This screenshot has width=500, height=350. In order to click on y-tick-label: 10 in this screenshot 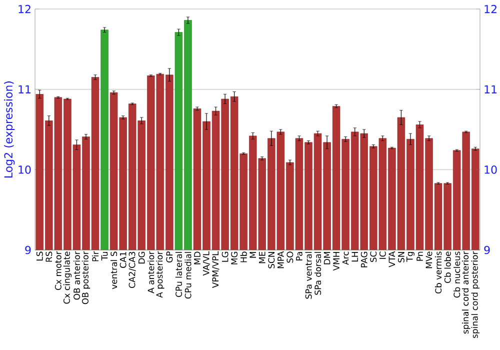, I will do `click(24, 170)`.